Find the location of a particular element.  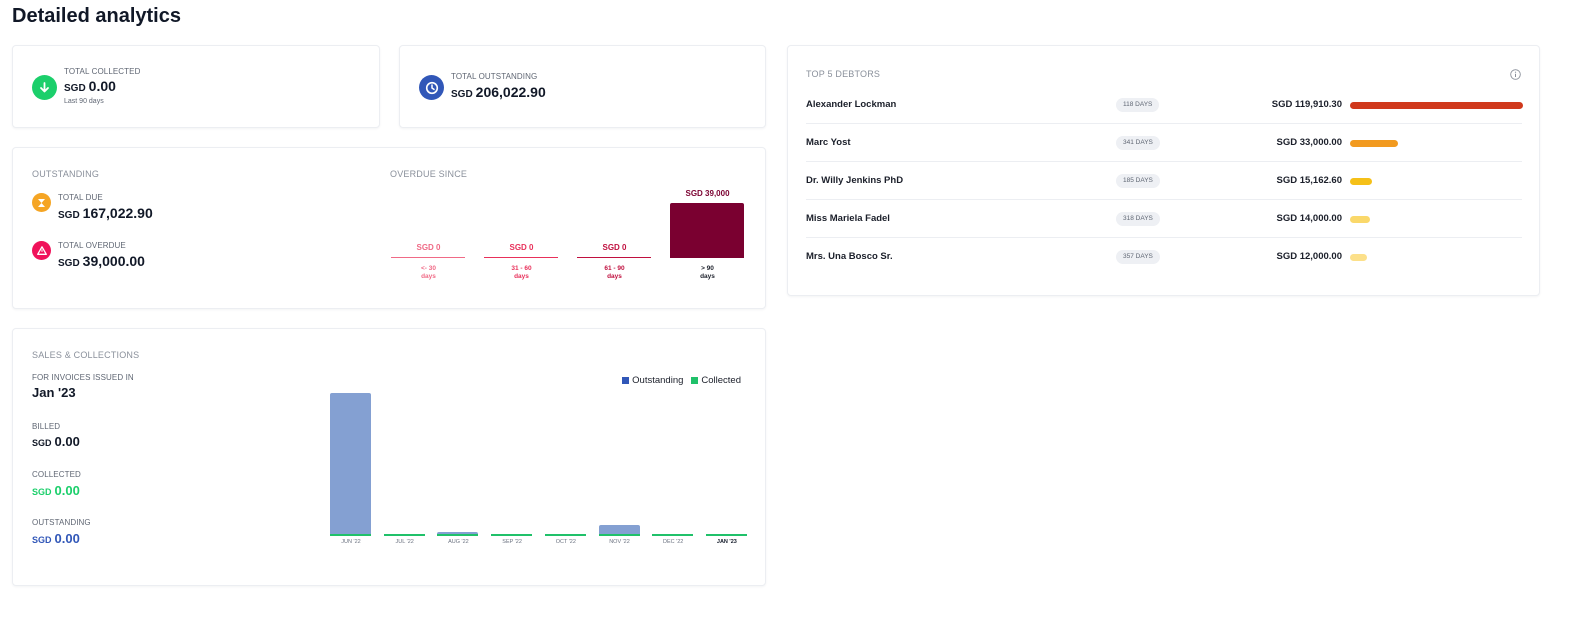

legend-outstanding-swatch is located at coordinates (626, 380).